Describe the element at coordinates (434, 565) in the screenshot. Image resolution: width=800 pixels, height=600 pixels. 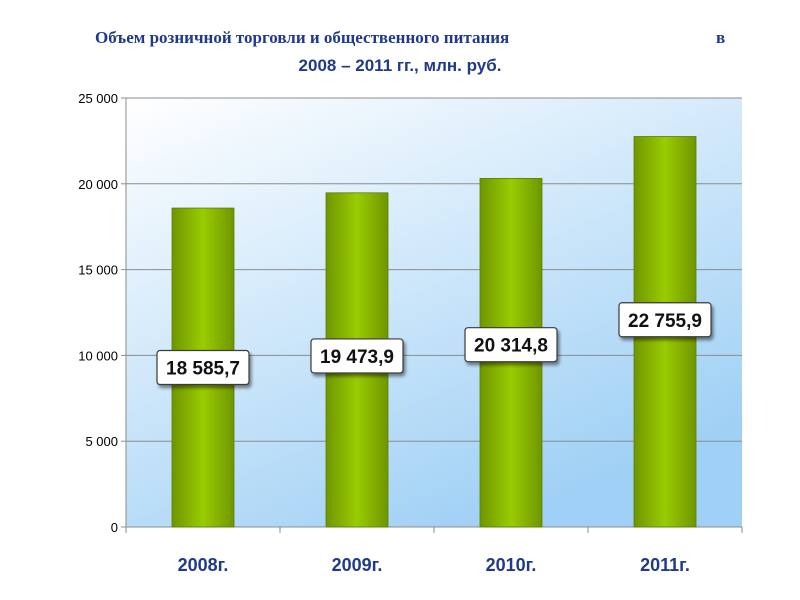
I see `x-axis: 2008г. 2009г. 2010г. 2011г.` at that location.